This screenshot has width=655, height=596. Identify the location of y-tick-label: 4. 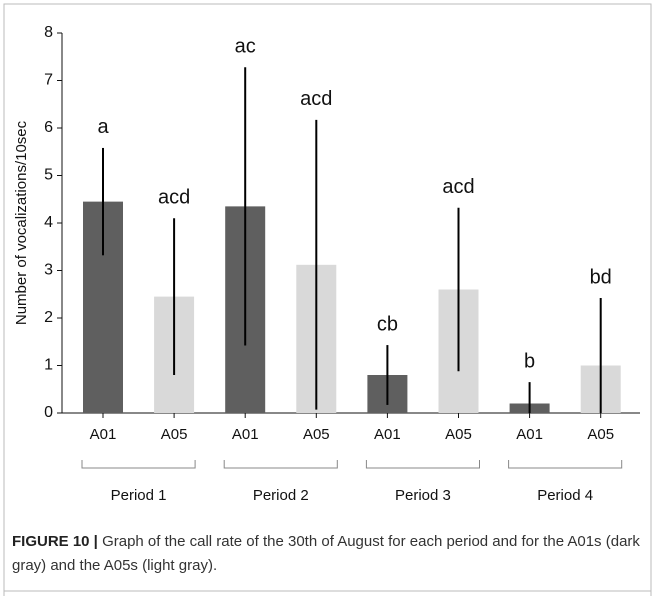
(48, 222).